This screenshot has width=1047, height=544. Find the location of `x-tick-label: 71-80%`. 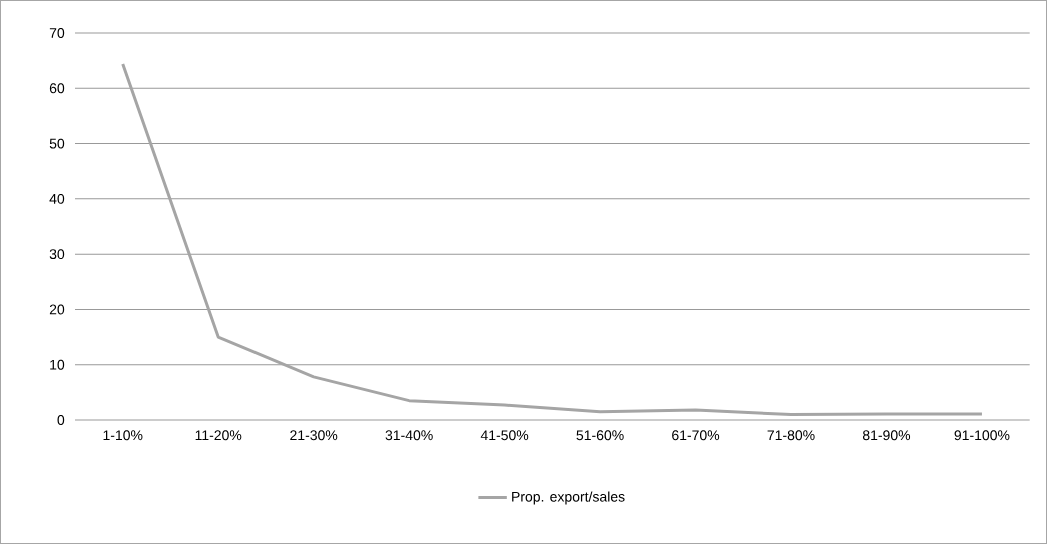

x-tick-label: 71-80% is located at coordinates (791, 435).